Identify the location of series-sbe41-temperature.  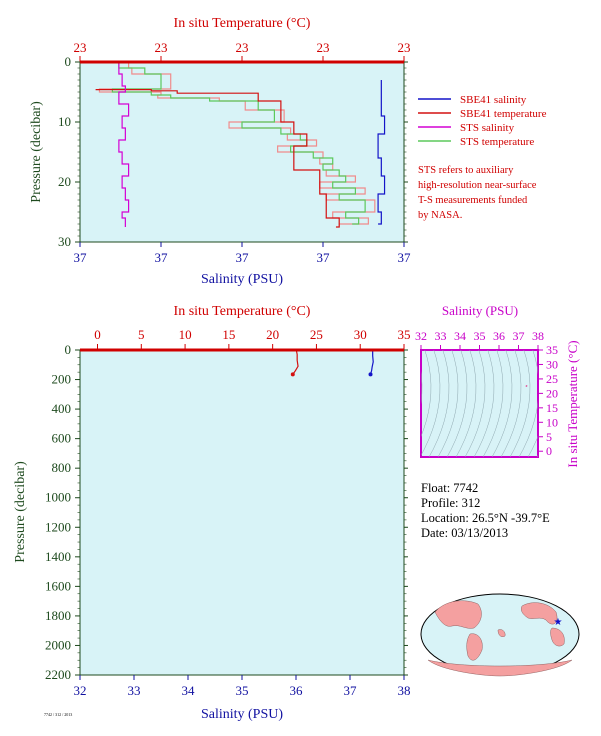
(217, 158).